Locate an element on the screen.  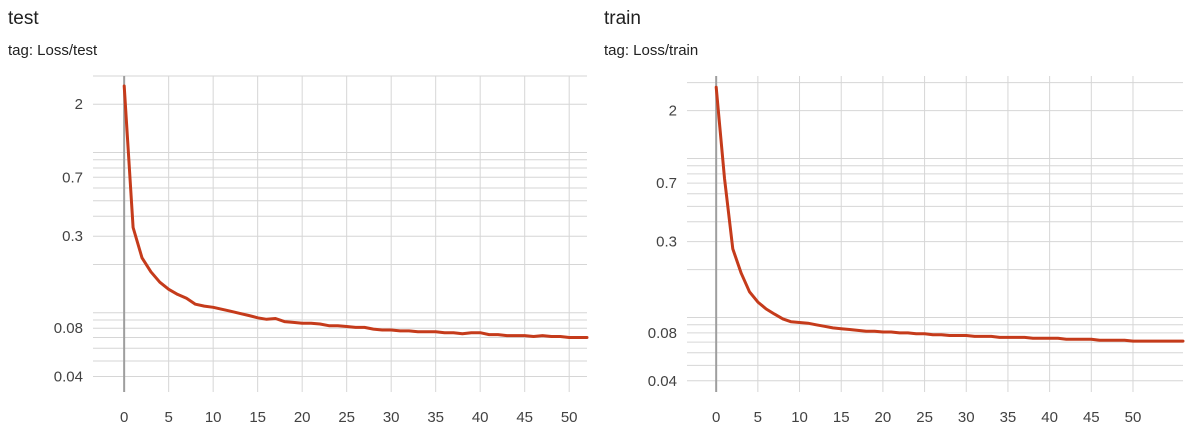
chart-title: train is located at coordinates (622, 18).